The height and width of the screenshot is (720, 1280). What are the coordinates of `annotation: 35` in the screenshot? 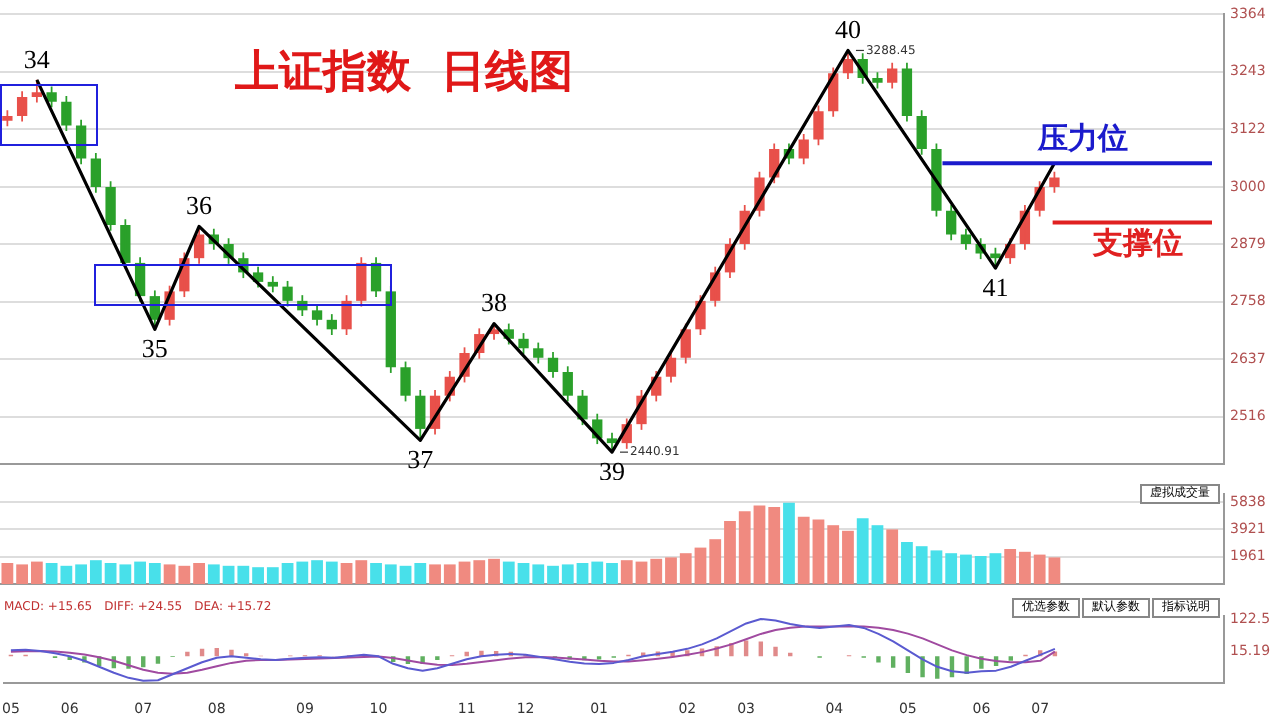 It's located at (154, 348).